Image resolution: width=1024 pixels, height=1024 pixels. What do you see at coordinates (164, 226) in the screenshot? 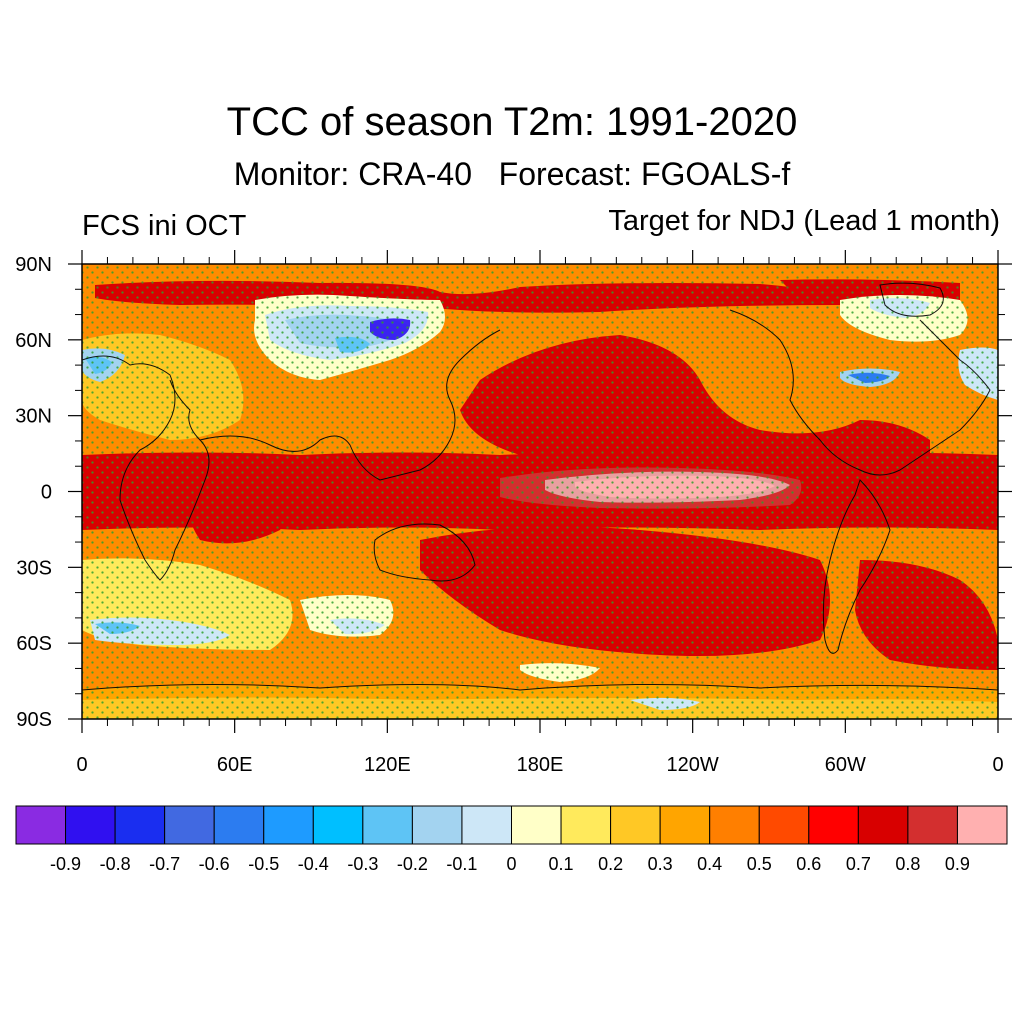
I see `initialization-label: FCS ini OCT` at bounding box center [164, 226].